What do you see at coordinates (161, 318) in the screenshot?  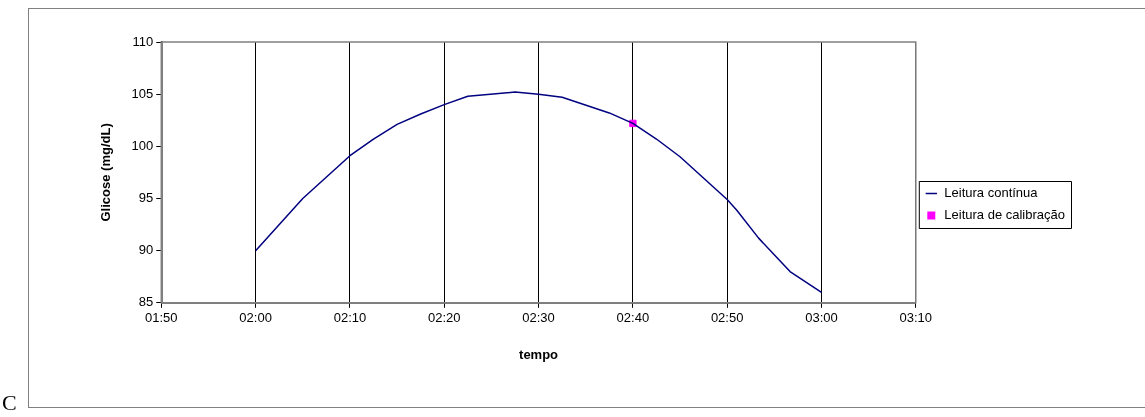 I see `x-tick-label: 01:50` at bounding box center [161, 318].